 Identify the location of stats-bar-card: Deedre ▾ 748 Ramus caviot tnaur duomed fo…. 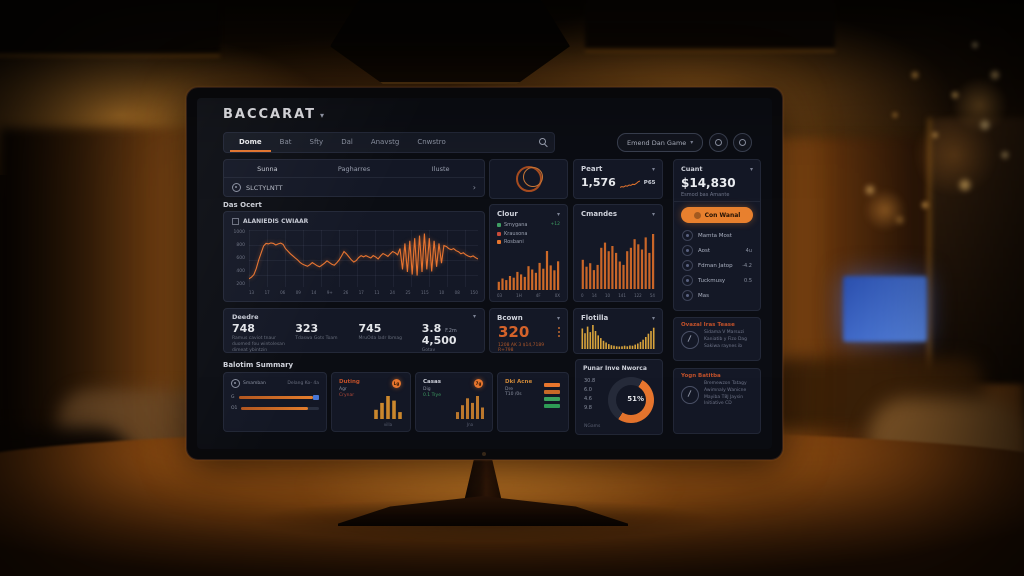
(354, 330).